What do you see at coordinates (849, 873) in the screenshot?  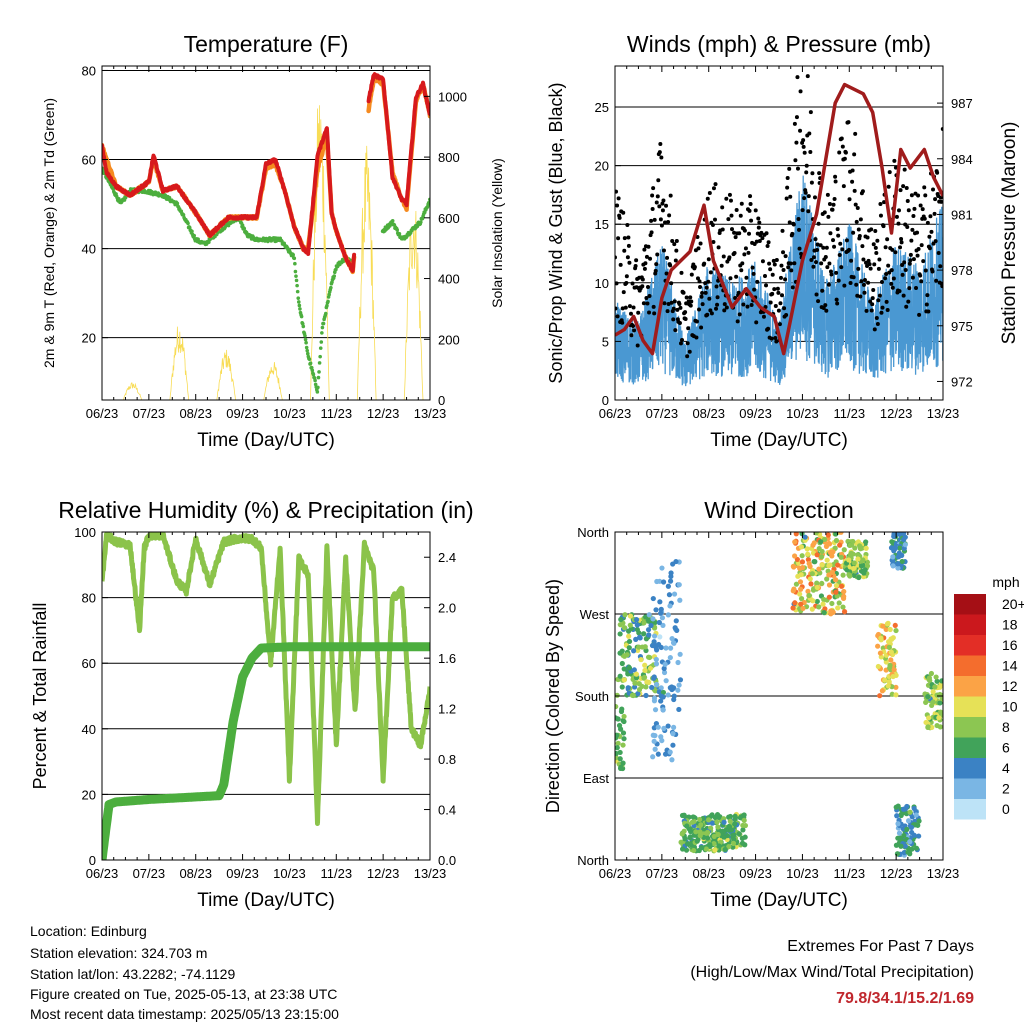 I see `wind-direction-x-tick-label: 11/23` at bounding box center [849, 873].